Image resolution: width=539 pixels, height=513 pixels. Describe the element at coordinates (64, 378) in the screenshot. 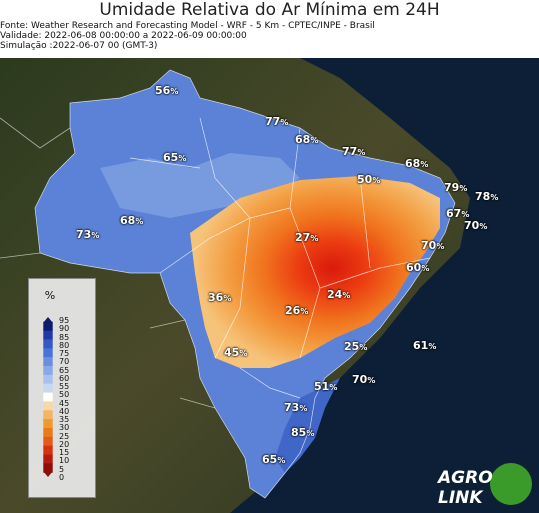

I see `legend-tick-label: 60` at that location.